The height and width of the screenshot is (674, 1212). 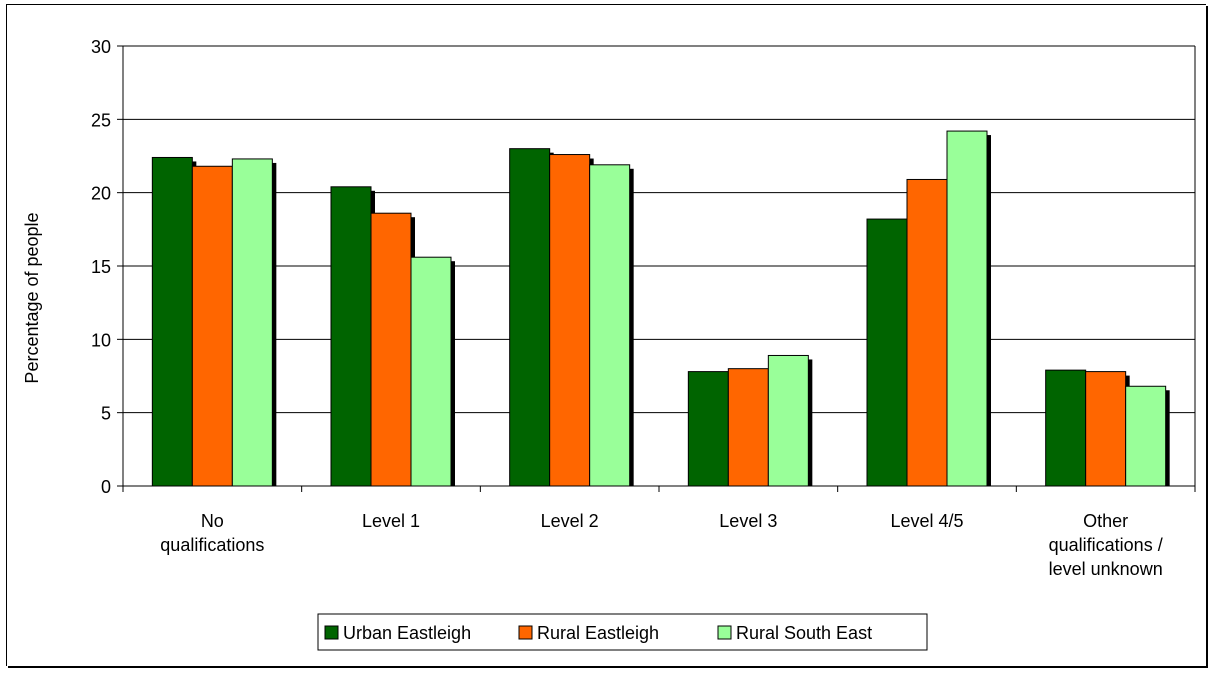 I want to click on y-tick-label: 5, so click(x=106, y=414).